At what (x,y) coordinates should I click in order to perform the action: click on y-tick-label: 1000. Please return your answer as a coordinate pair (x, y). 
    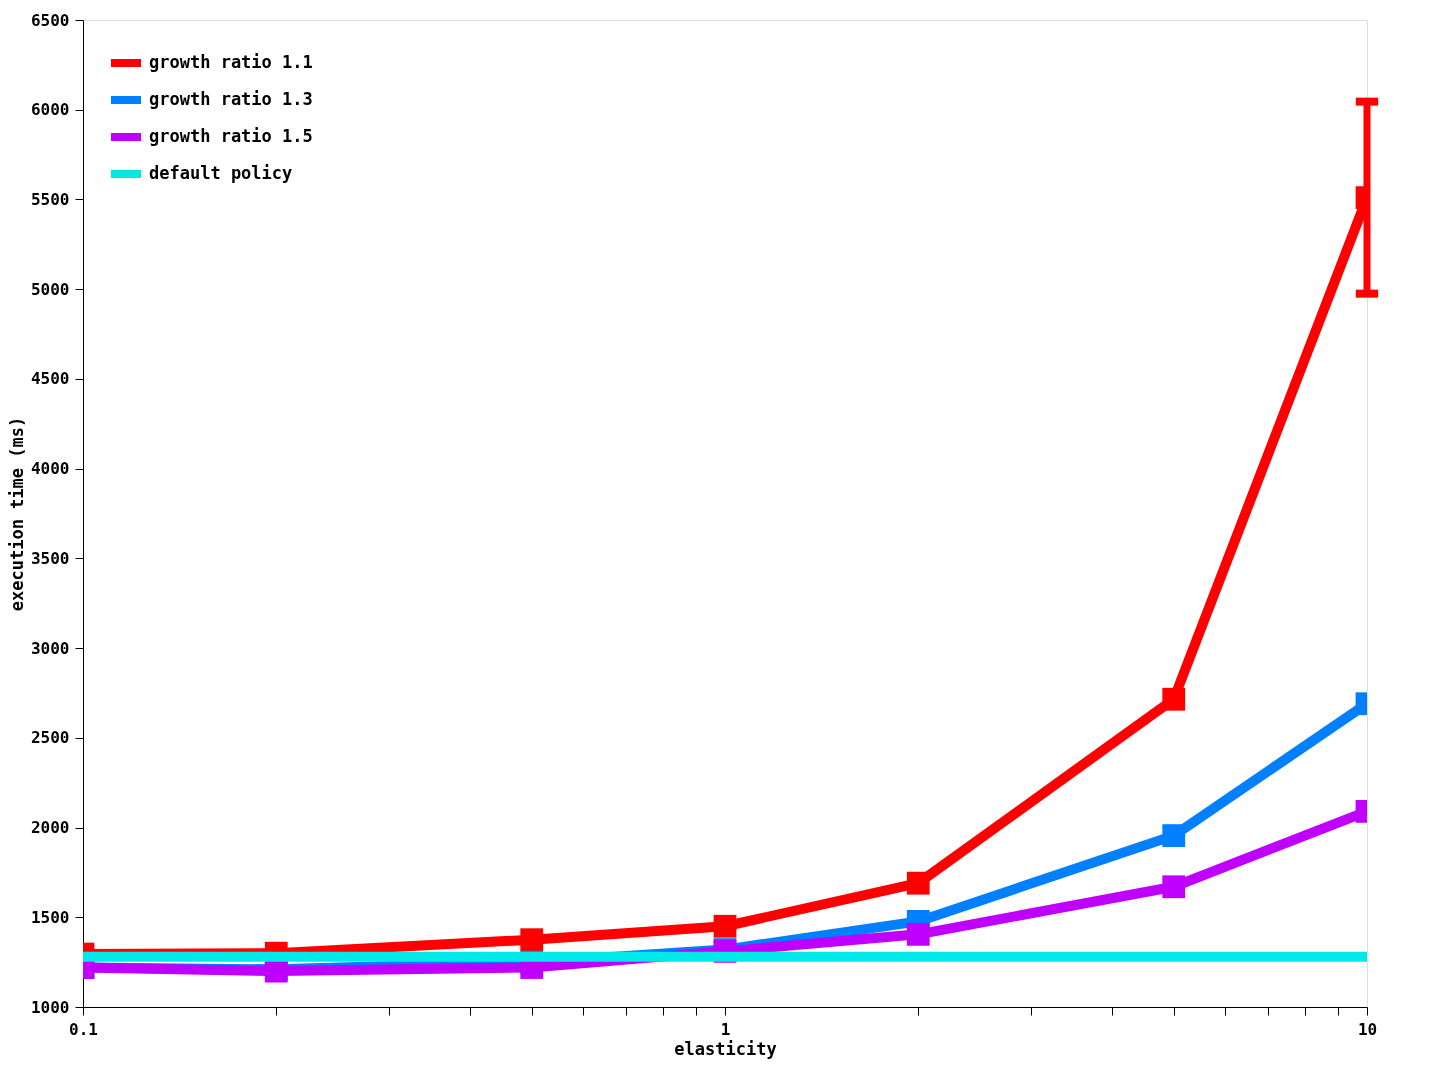
    Looking at the image, I should click on (50, 1007).